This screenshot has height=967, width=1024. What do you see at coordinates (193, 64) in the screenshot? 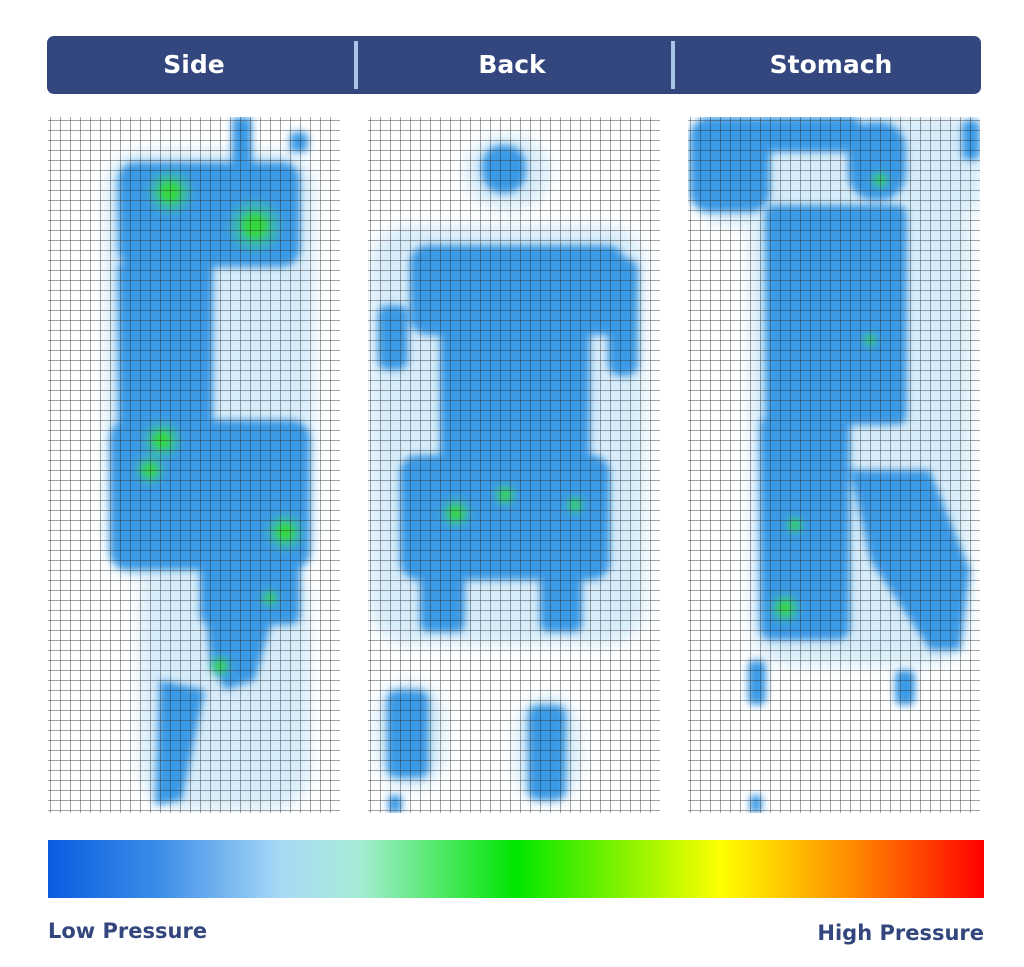
I see `tab-label: Side` at bounding box center [193, 64].